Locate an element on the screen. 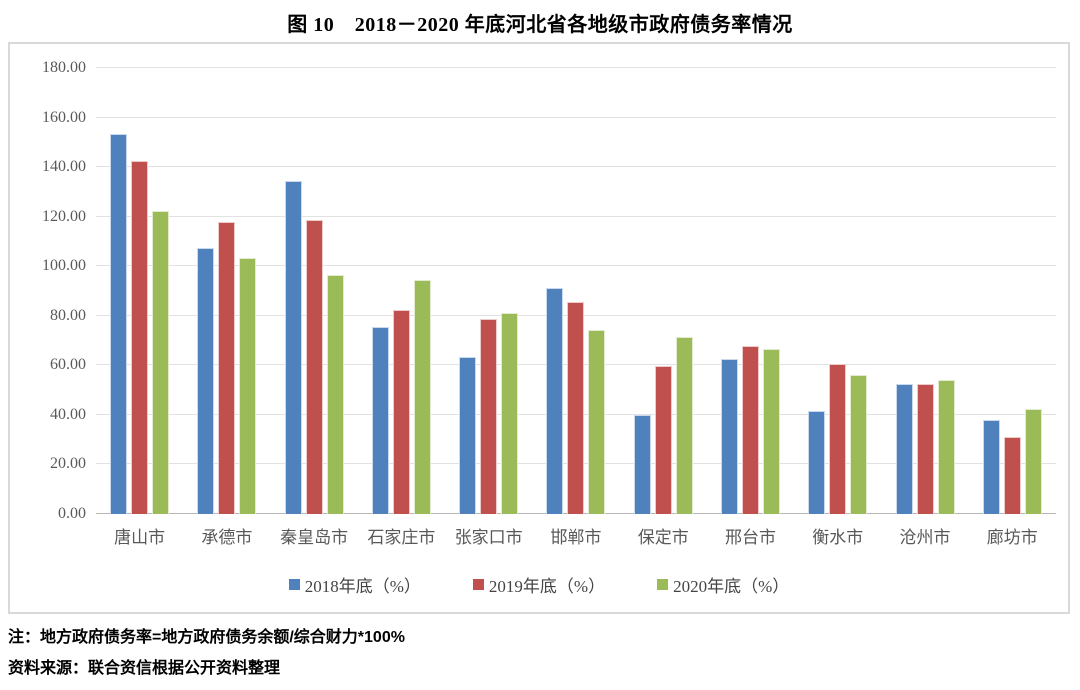 This screenshot has width=1080, height=690. legend-item-1: 2018年底（%） is located at coordinates (354, 584).